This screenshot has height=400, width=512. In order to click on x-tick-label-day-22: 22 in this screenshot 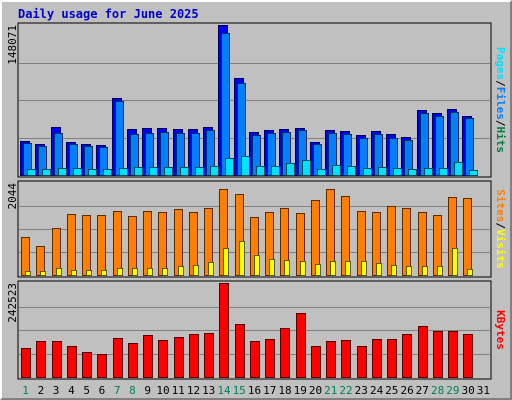, I will do `click(345, 390)`.